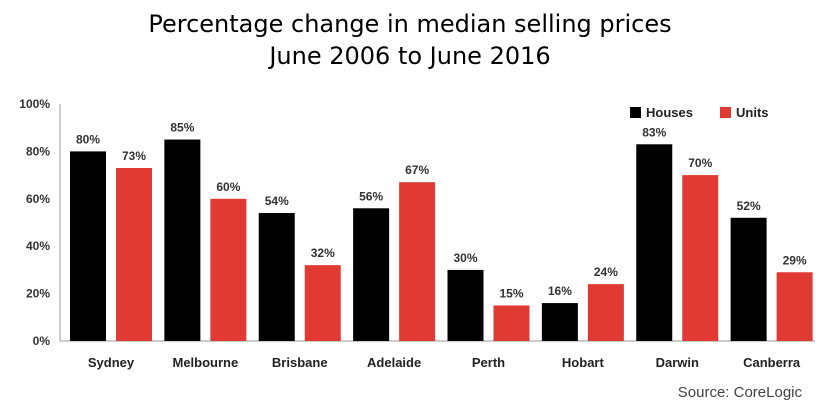 Image resolution: width=820 pixels, height=416 pixels. Describe the element at coordinates (277, 201) in the screenshot. I see `data-label: 54%` at that location.